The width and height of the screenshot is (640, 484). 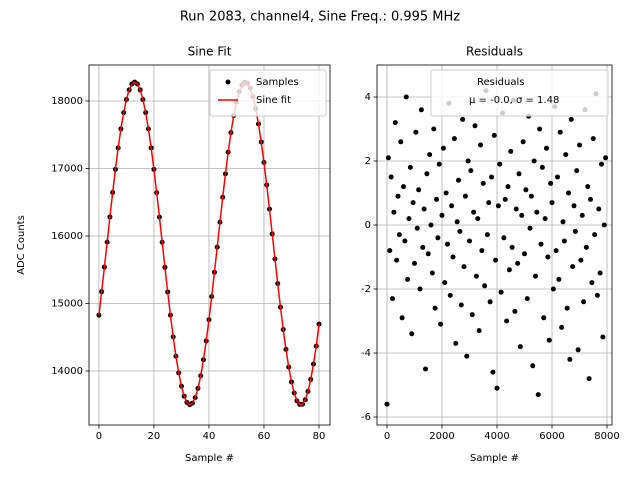 What do you see at coordinates (264, 436) in the screenshot?
I see `x-tick-label: 60` at bounding box center [264, 436].